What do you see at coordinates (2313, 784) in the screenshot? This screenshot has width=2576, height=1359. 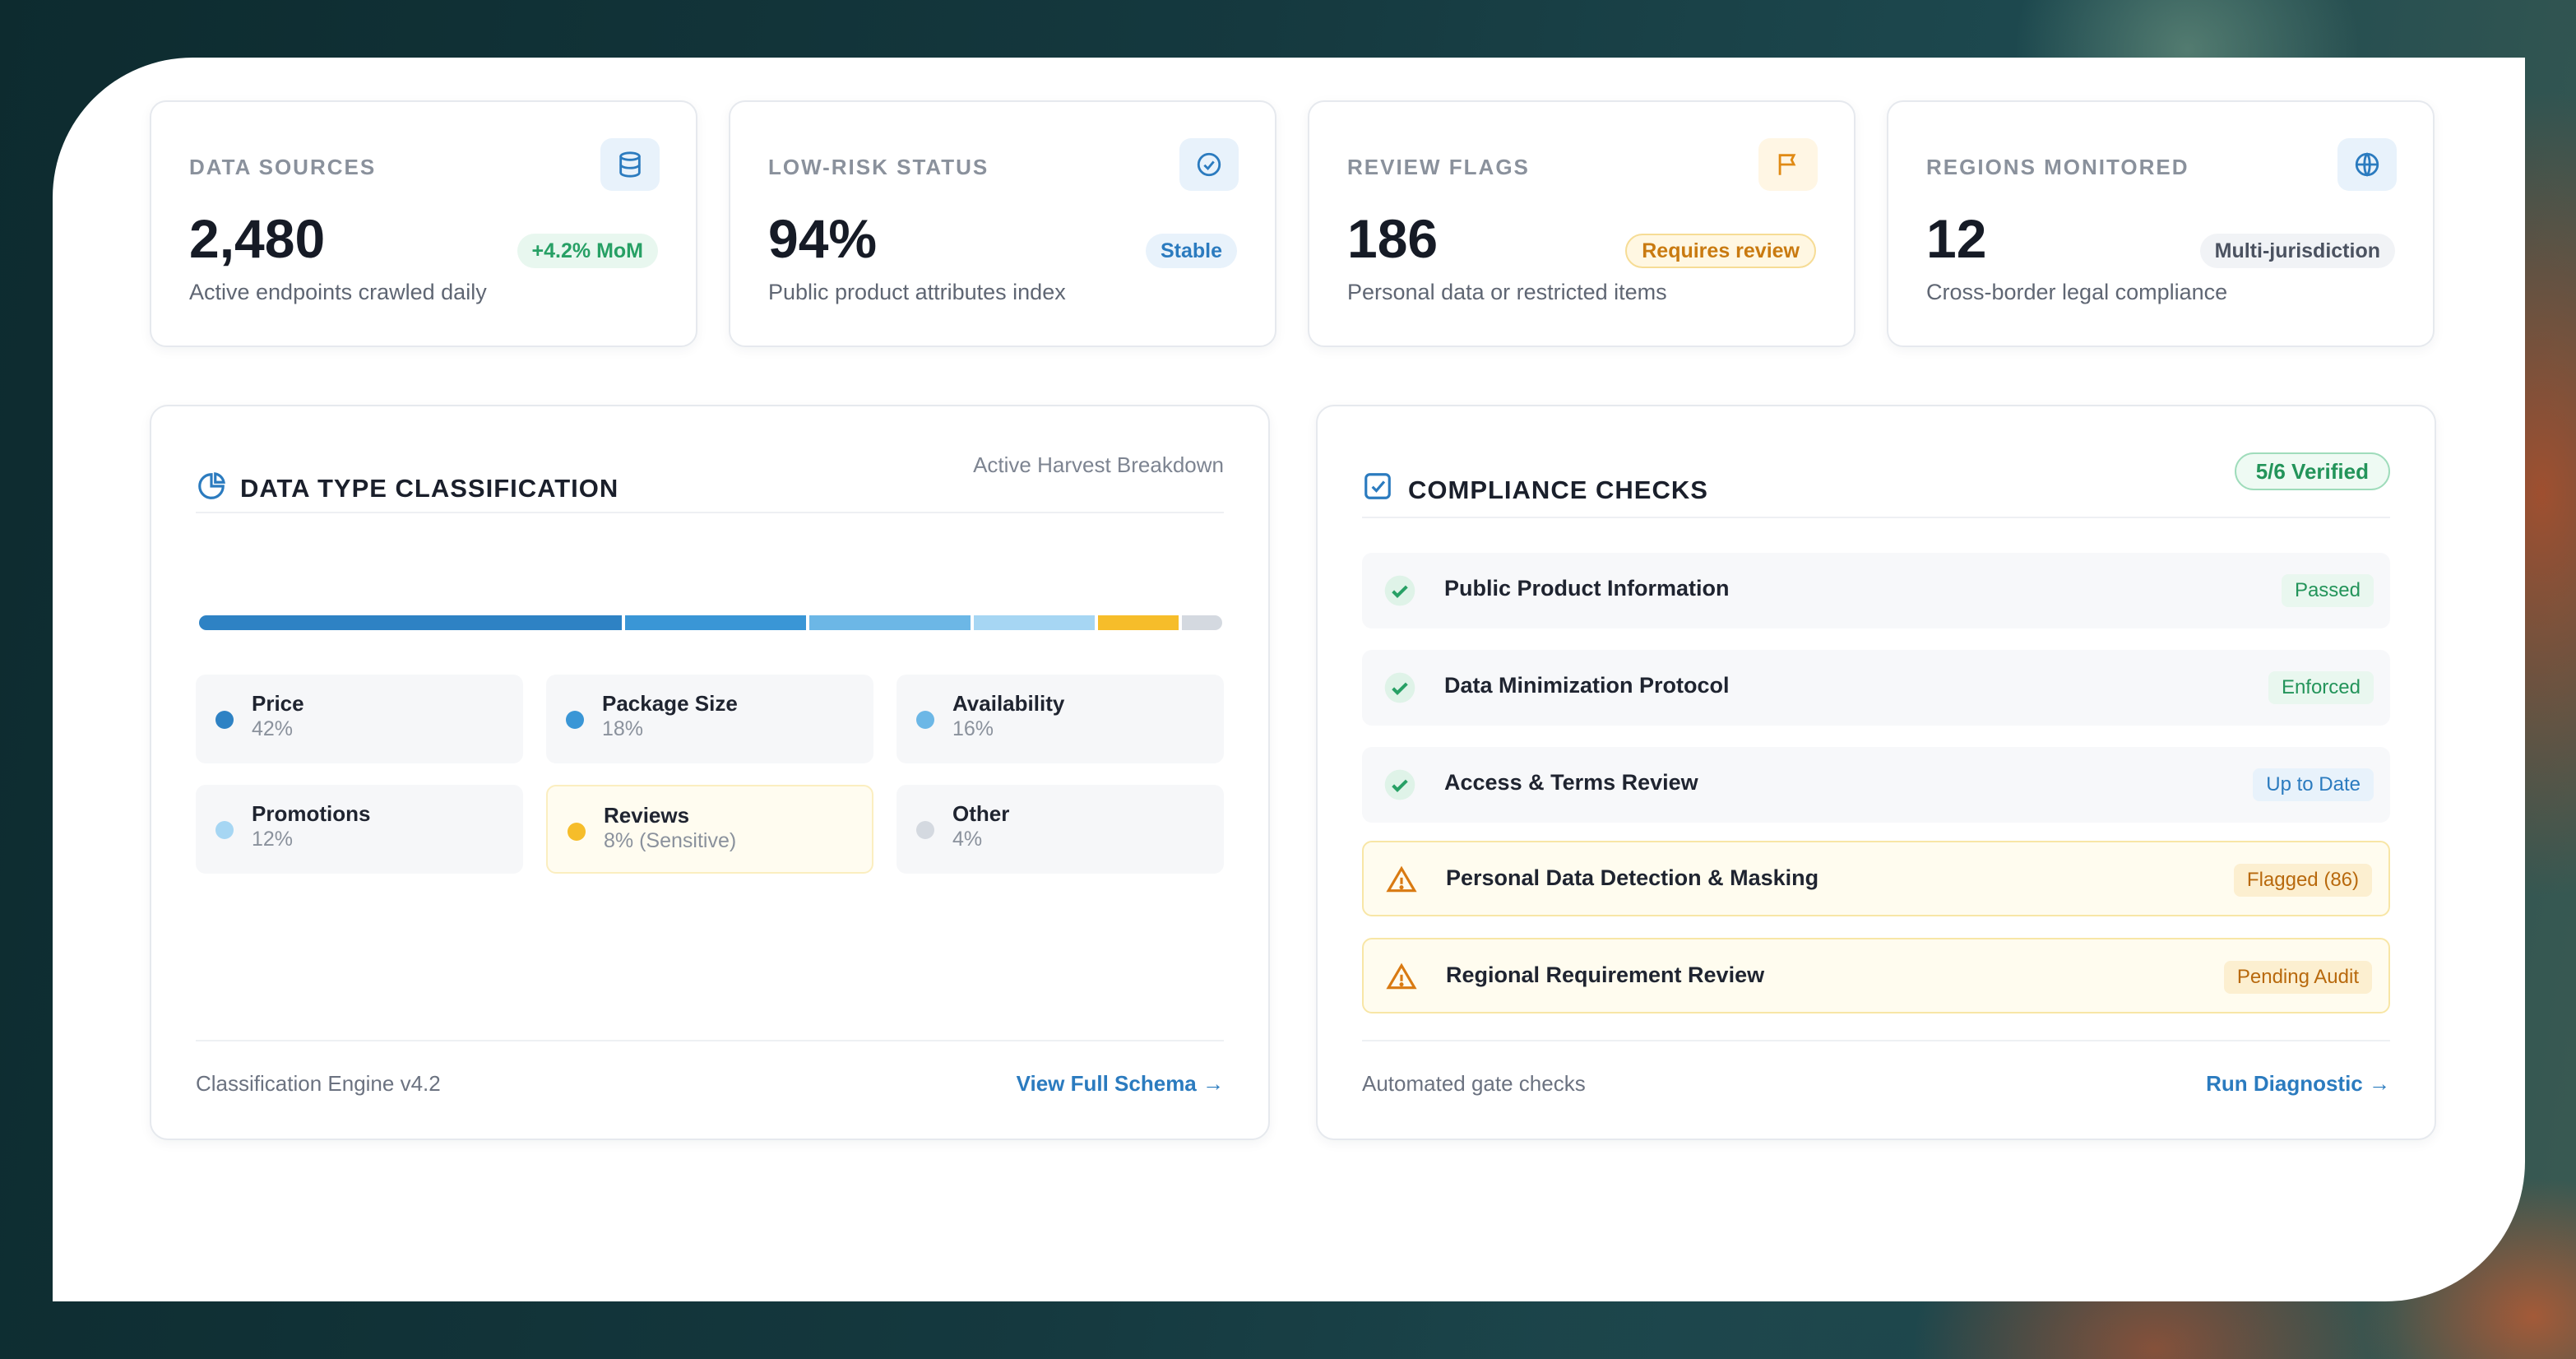 I see `check-status: Up to Date` at bounding box center [2313, 784].